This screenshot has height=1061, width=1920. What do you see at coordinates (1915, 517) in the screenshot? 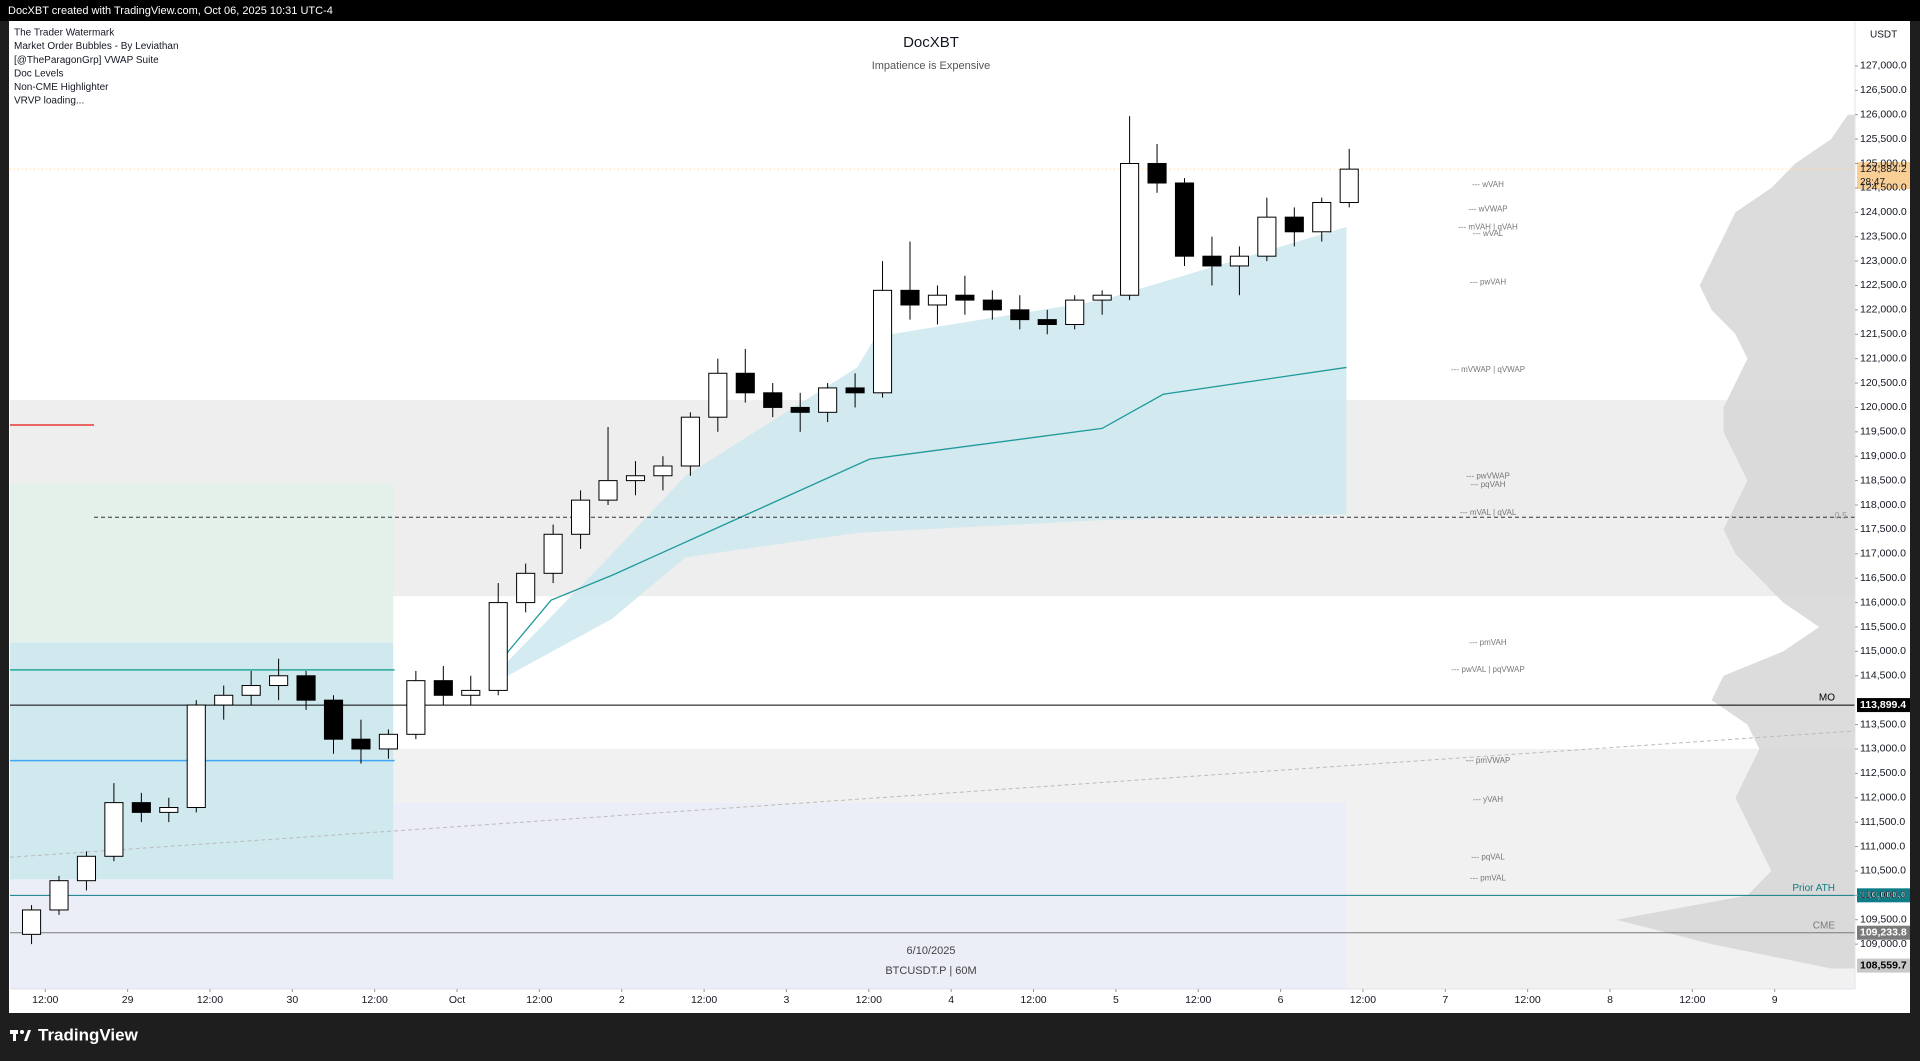
I see `right-border` at bounding box center [1915, 517].